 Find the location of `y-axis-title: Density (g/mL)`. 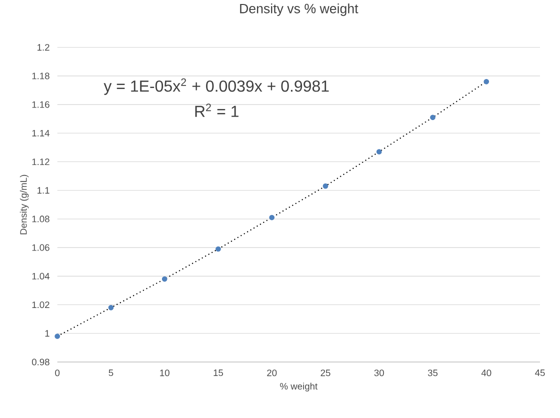

y-axis-title: Density (g/mL) is located at coordinates (24, 204).